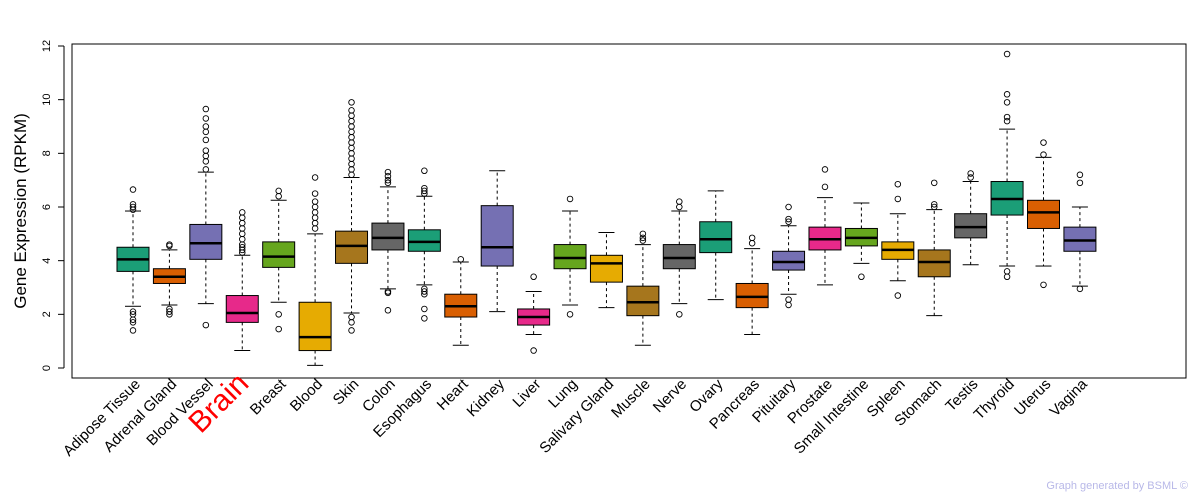 This screenshot has width=1200, height=500. Describe the element at coordinates (461, 301) in the screenshot. I see `box-heart` at that location.